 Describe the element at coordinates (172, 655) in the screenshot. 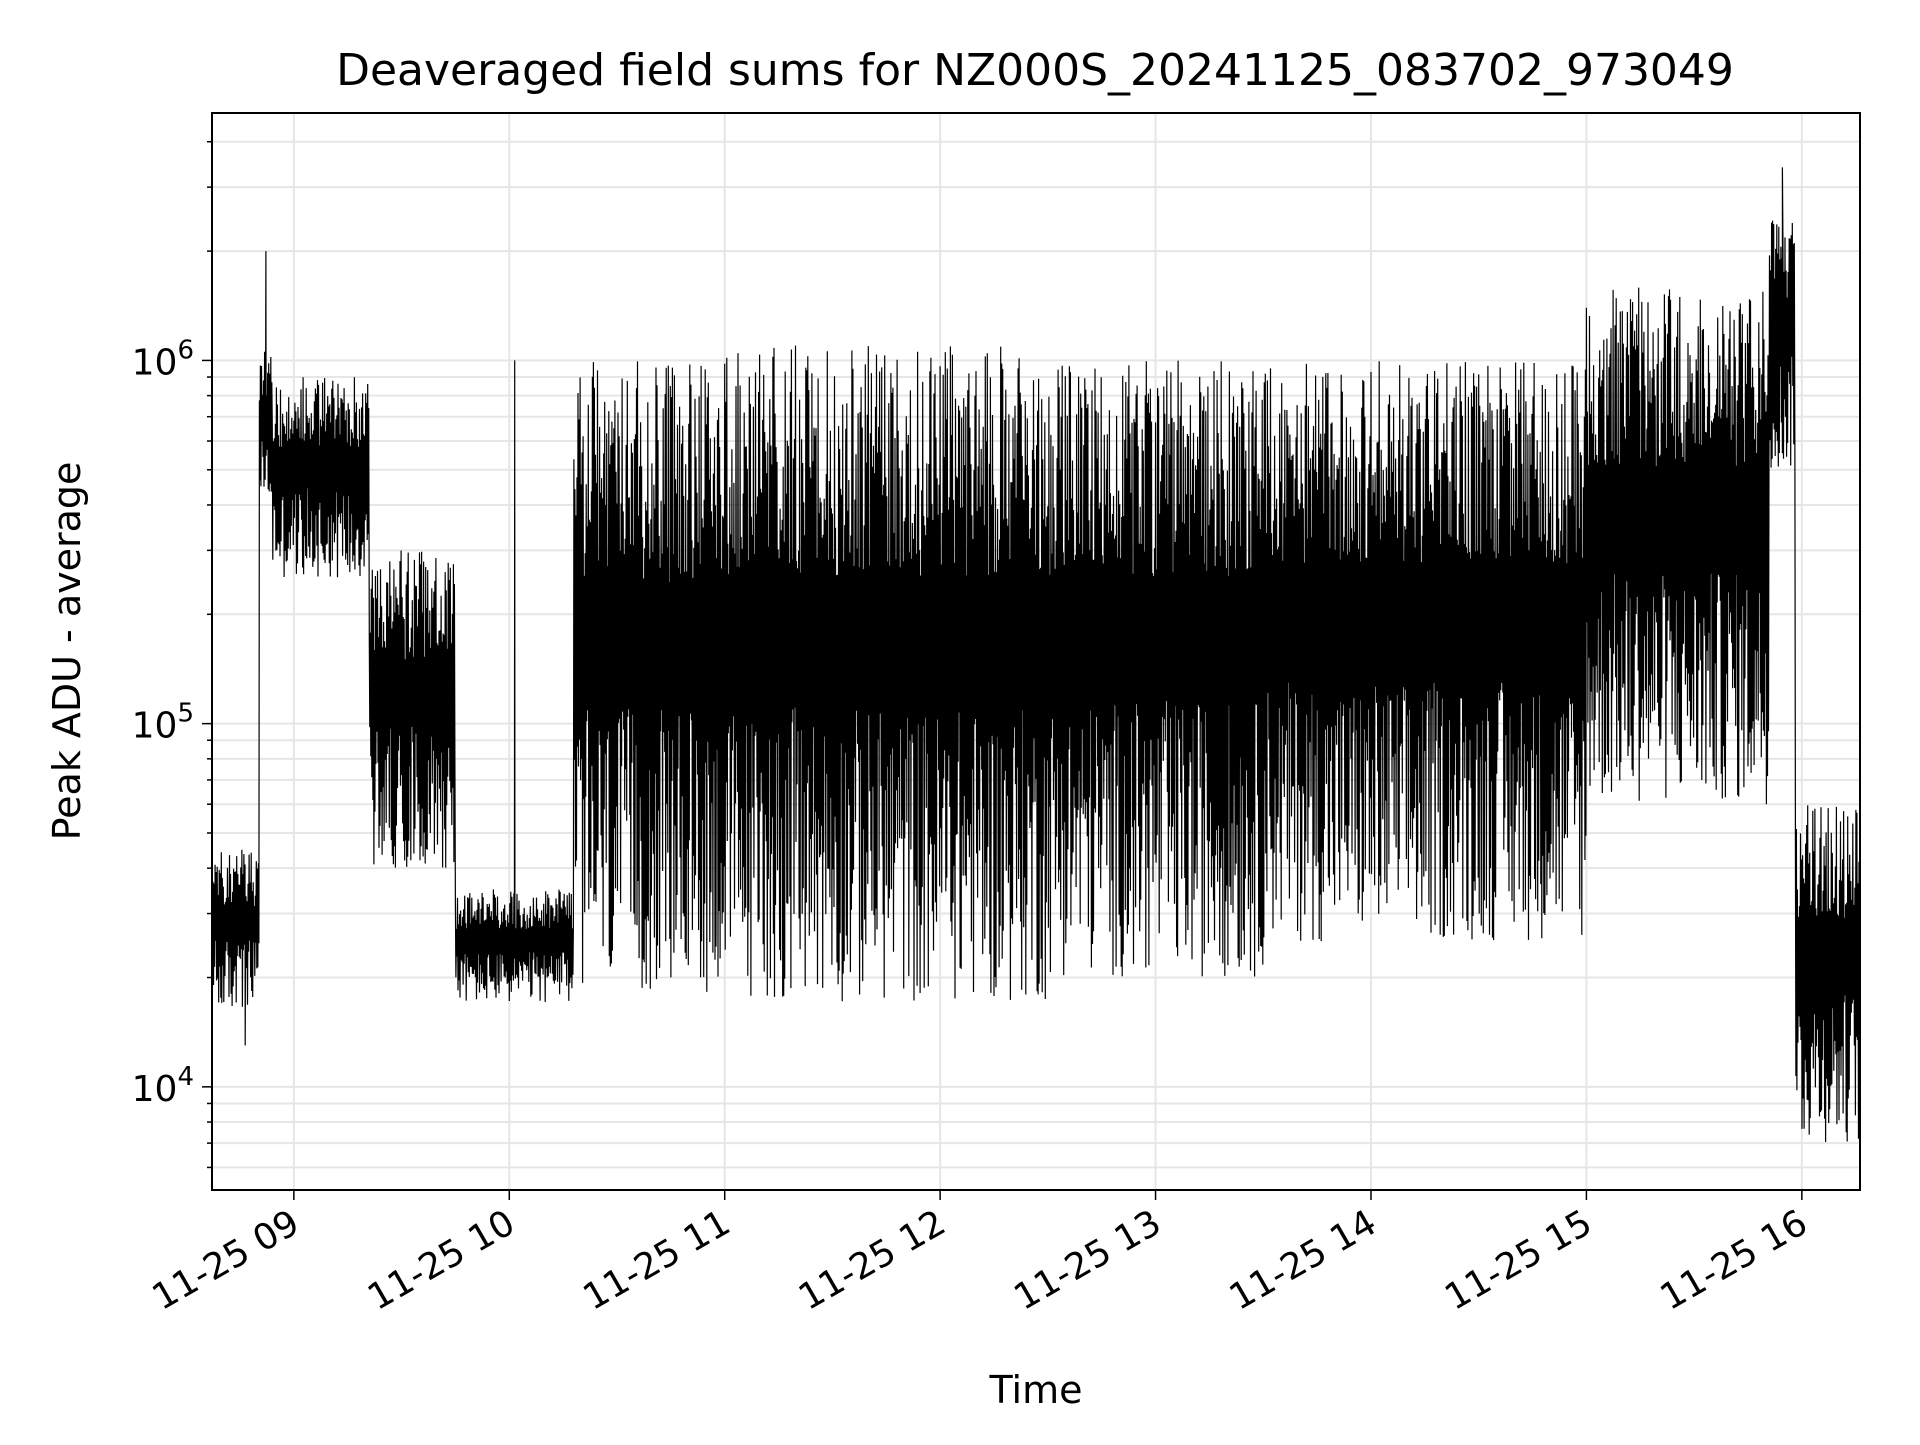

I see `y-axis: 10⁴ 10⁵ 10⁶` at that location.